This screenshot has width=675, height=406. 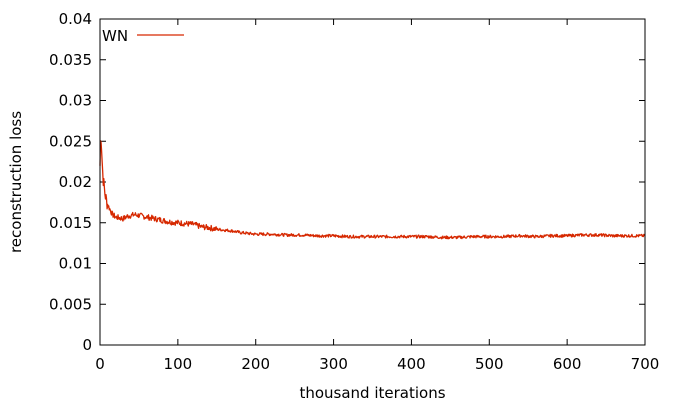 What do you see at coordinates (16, 182) in the screenshot?
I see `y-axis-title: reconstruction loss` at bounding box center [16, 182].